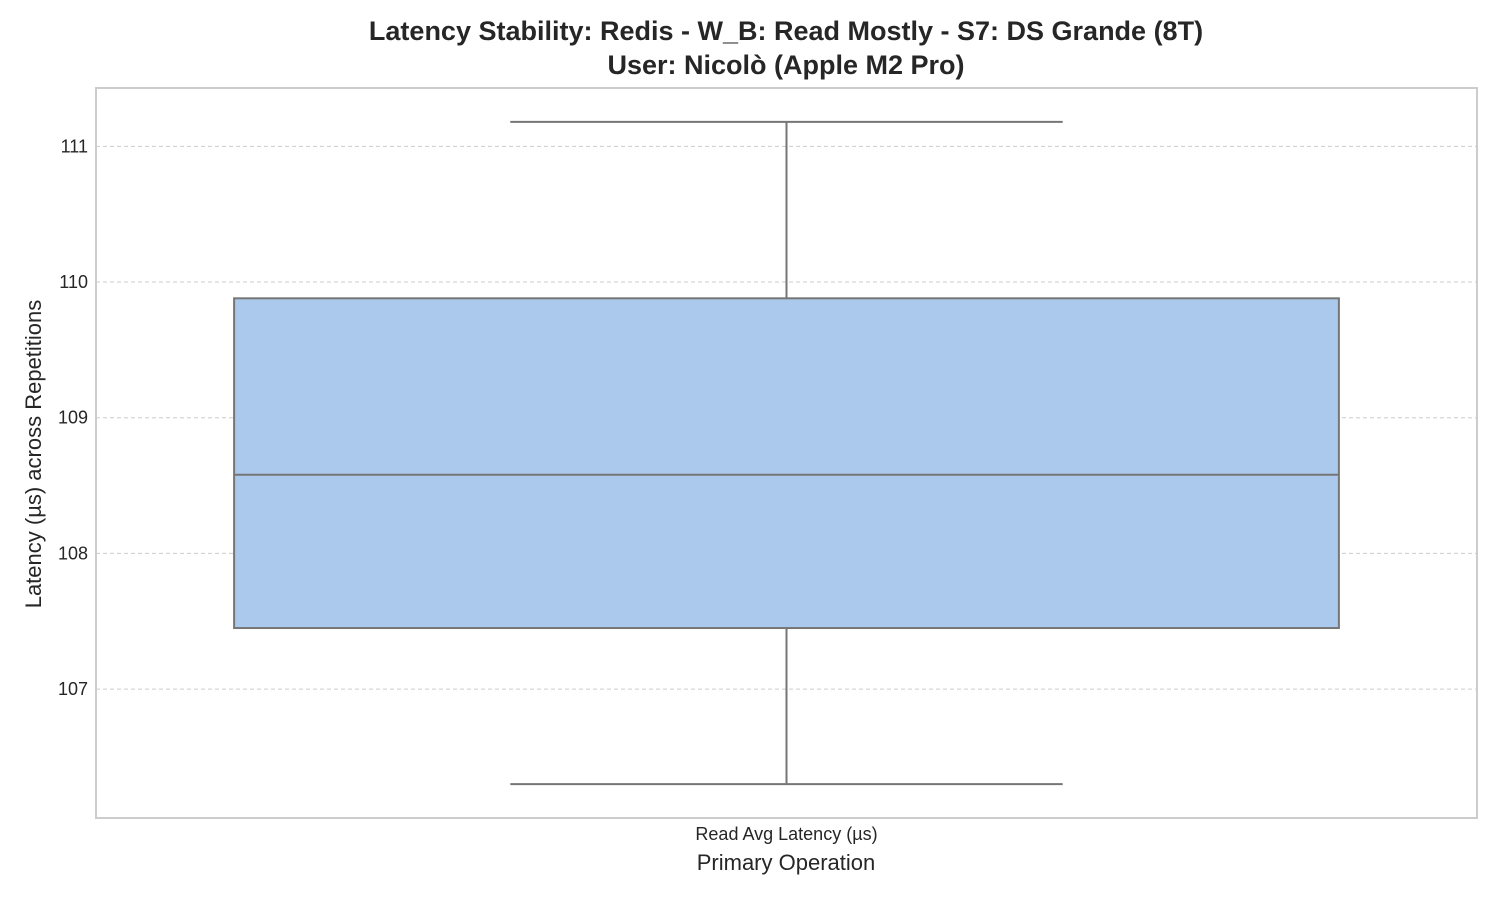 The image size is (1500, 900). Describe the element at coordinates (786, 834) in the screenshot. I see `x-tick-label: Read Avg Latency (µs)` at that location.